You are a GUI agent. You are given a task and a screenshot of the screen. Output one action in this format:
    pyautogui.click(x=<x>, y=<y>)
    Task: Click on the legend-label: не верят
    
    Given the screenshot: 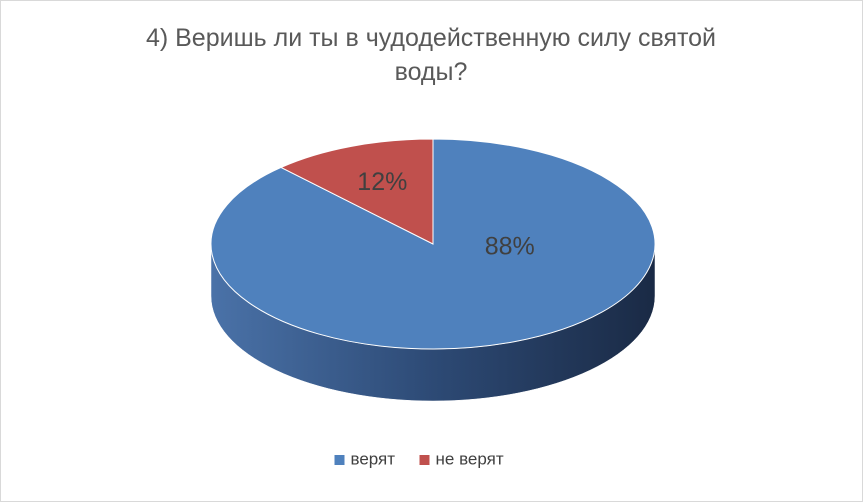 What is the action you would take?
    pyautogui.click(x=470, y=458)
    